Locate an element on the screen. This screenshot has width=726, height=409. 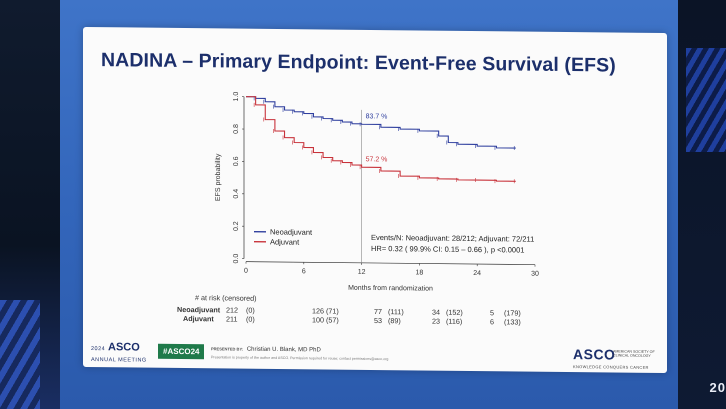
meeting-logo: 2024 ASCO ANNUAL MEETING is located at coordinates (119, 352).